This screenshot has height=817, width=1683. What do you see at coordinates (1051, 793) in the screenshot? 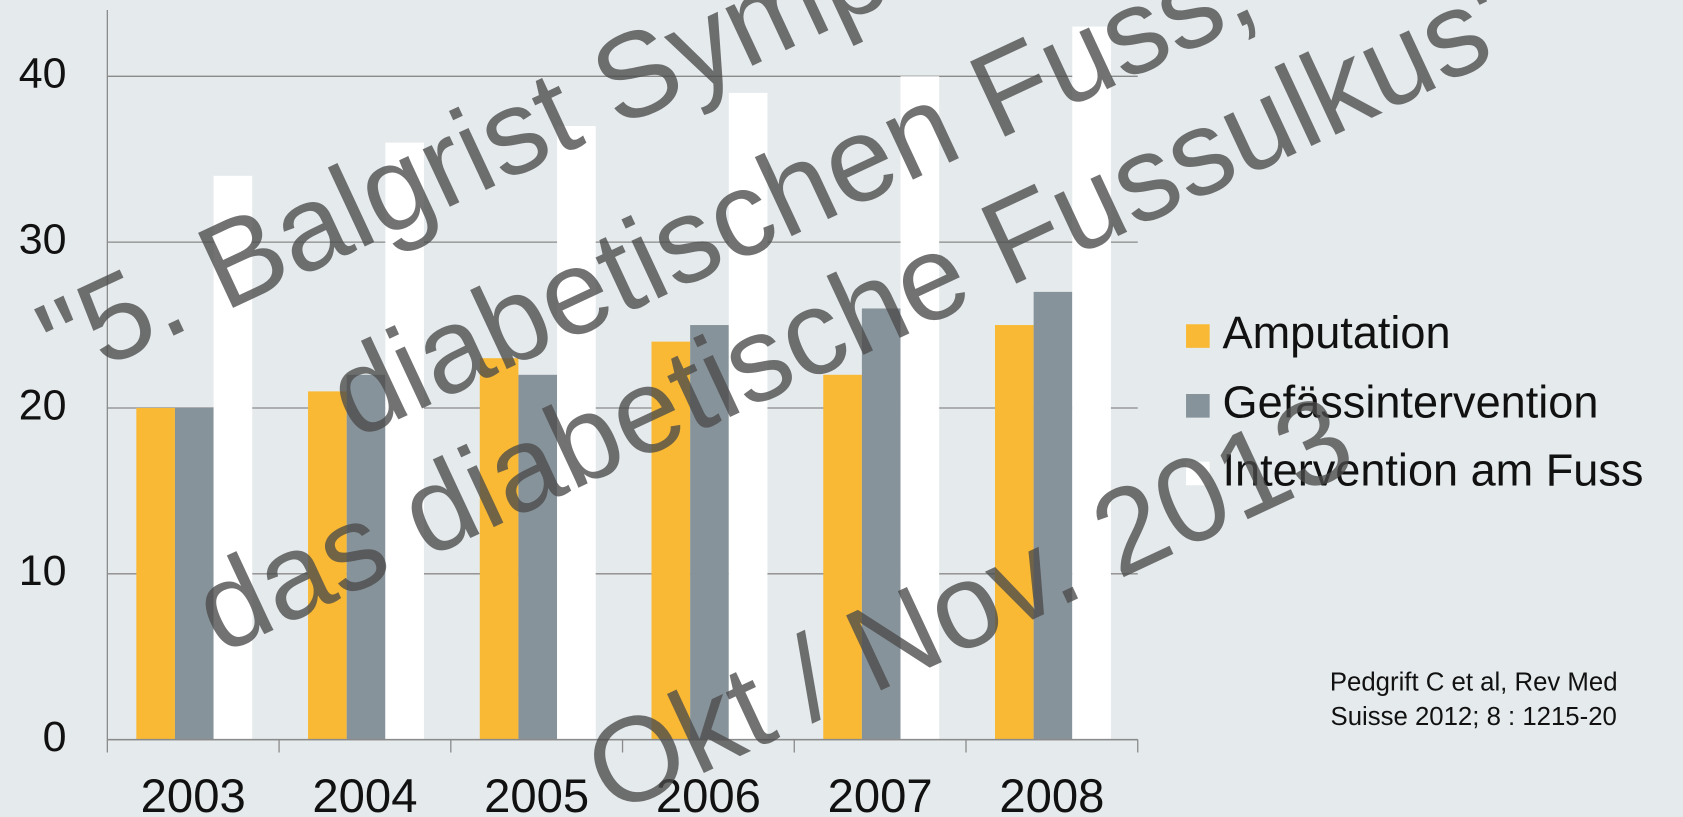
I see `x-tick-label: 2008` at bounding box center [1051, 793].